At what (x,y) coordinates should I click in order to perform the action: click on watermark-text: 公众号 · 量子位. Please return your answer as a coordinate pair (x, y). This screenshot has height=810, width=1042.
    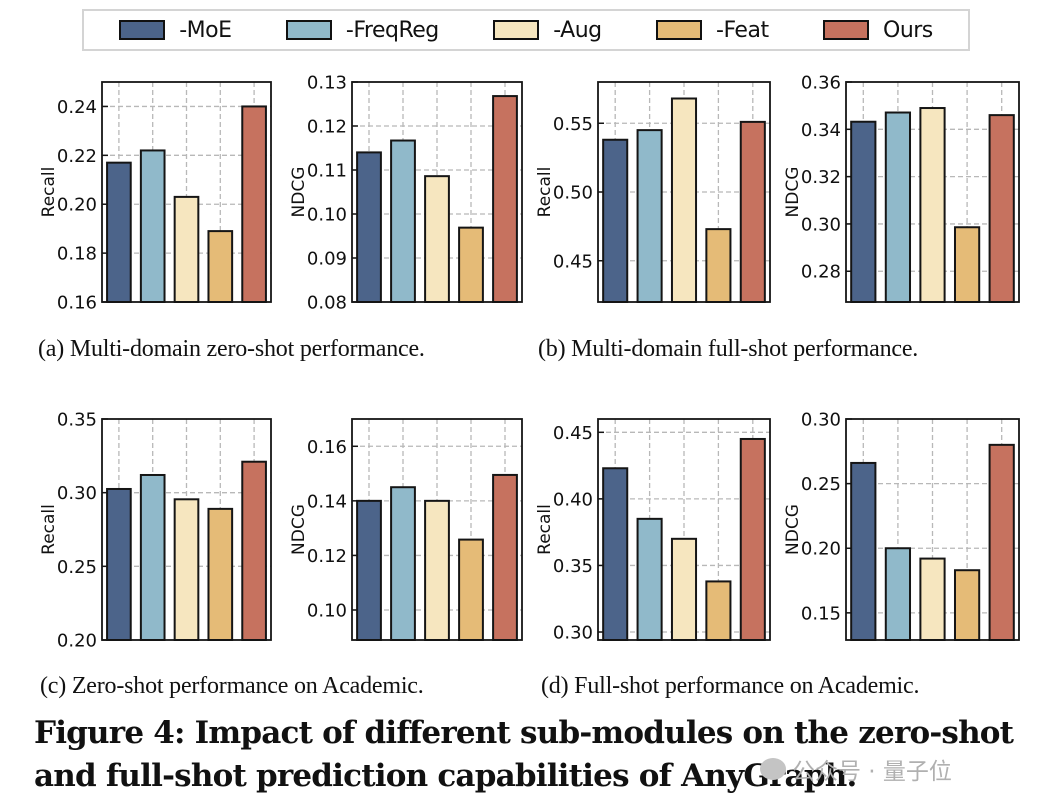
    Looking at the image, I should click on (872, 772).